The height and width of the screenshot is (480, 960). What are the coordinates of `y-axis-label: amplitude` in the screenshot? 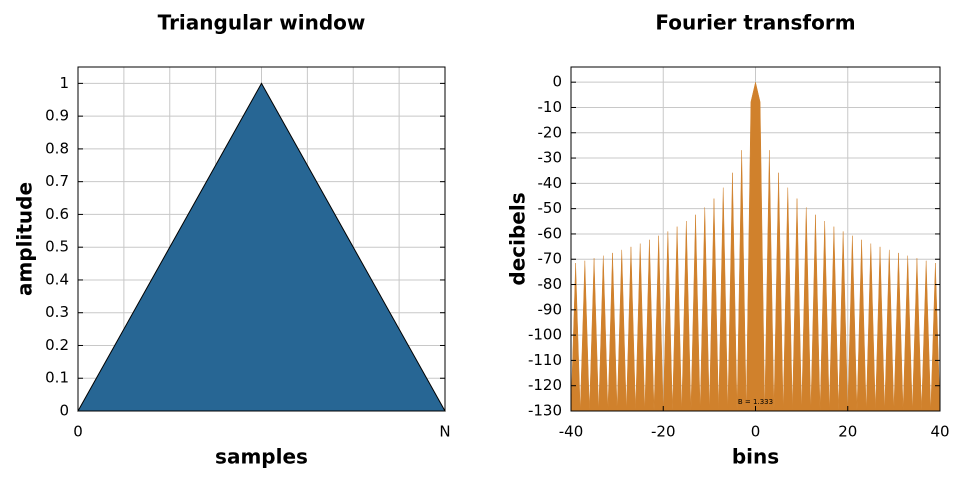 It's located at (25, 239).